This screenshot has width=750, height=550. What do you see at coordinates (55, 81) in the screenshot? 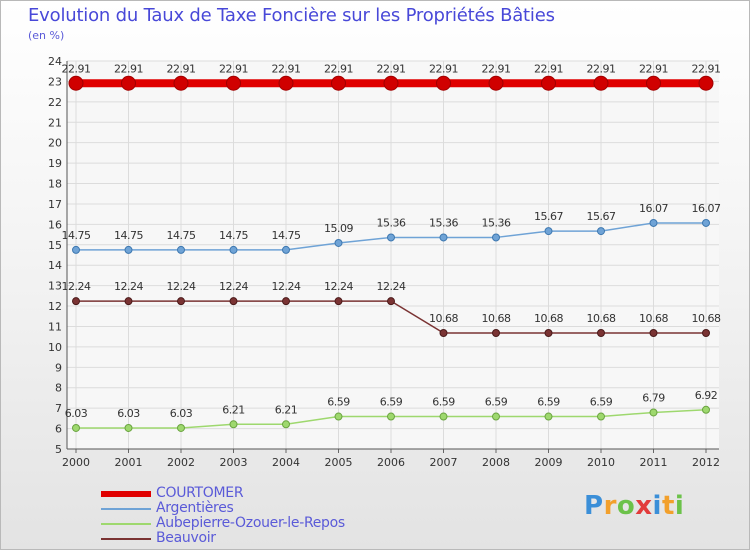
I see `y-tick-label: 23` at bounding box center [55, 81].